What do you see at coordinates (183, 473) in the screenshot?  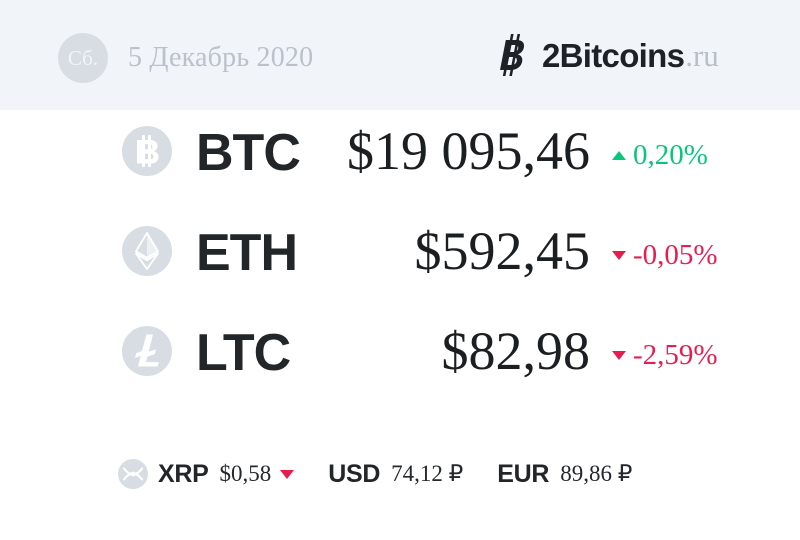 I see `xrp-label: XRP` at bounding box center [183, 473].